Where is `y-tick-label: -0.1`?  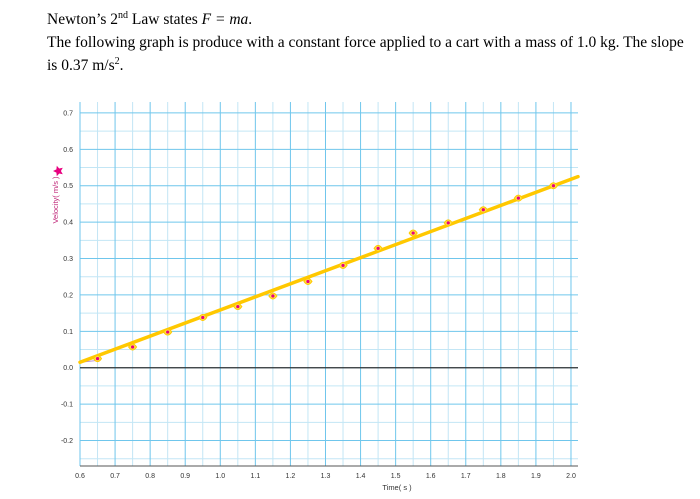 y-tick-label: -0.1 is located at coordinates (67, 405).